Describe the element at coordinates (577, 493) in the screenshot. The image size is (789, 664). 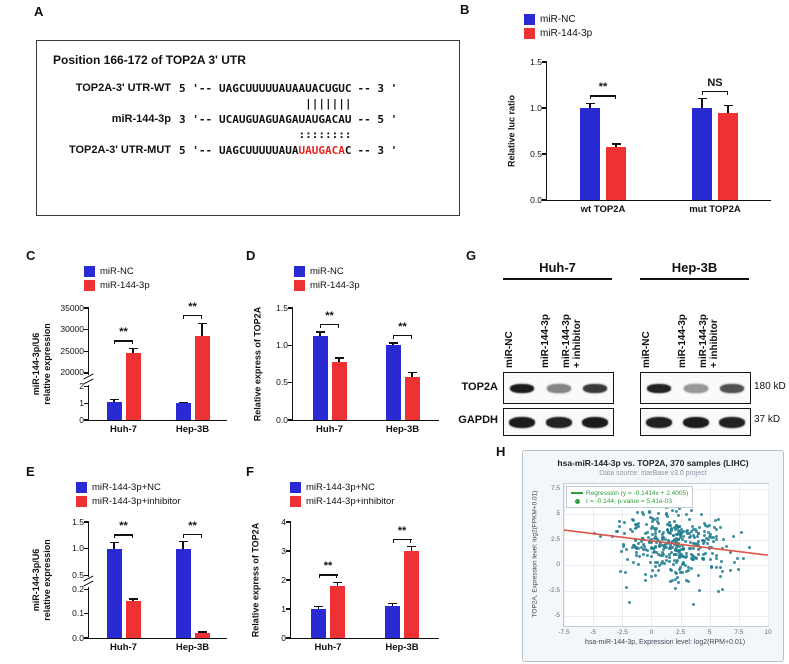
I see `regression-line-symbol` at that location.